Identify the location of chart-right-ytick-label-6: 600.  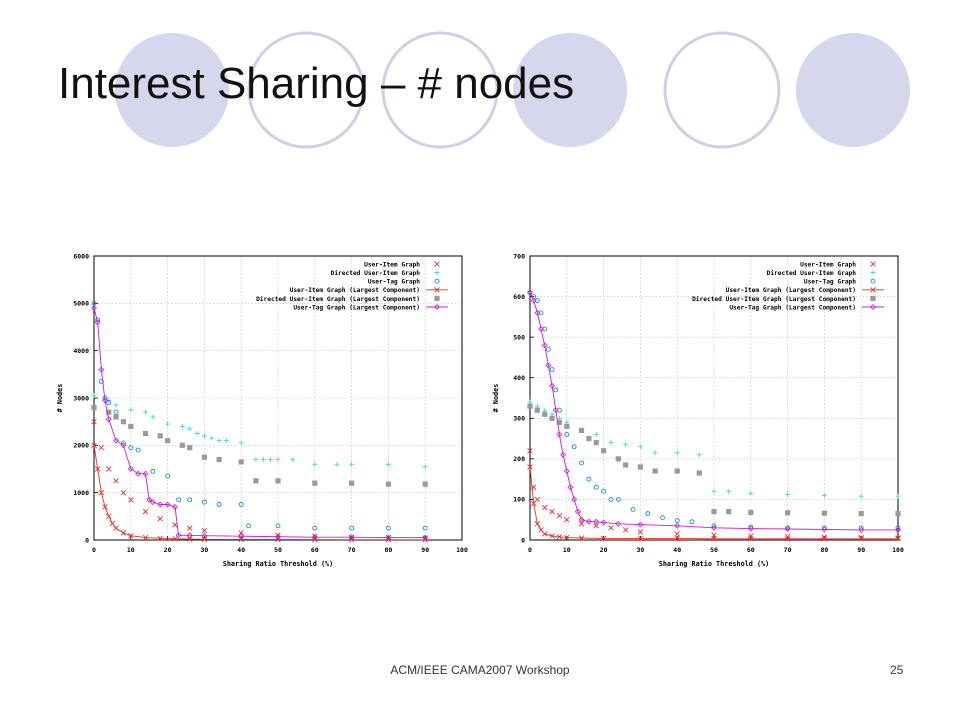
(519, 297).